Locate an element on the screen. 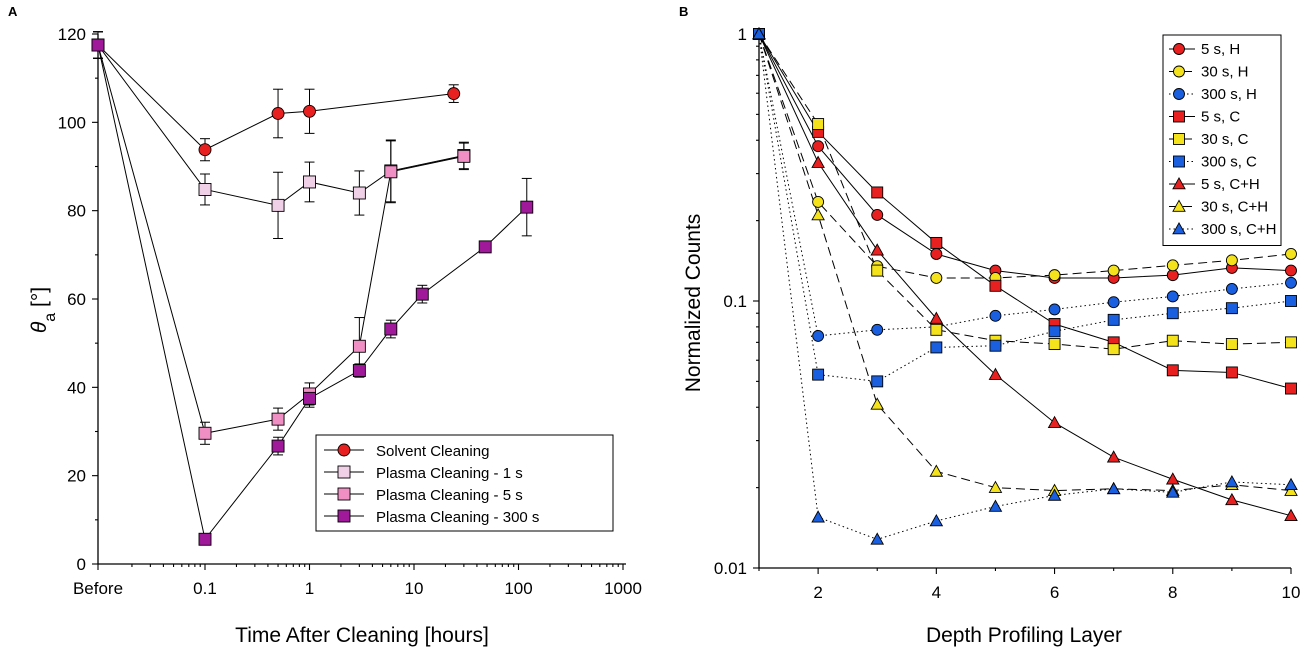 The width and height of the screenshot is (1305, 648). panel-b-legend-label: 30 s, C is located at coordinates (1225, 139).